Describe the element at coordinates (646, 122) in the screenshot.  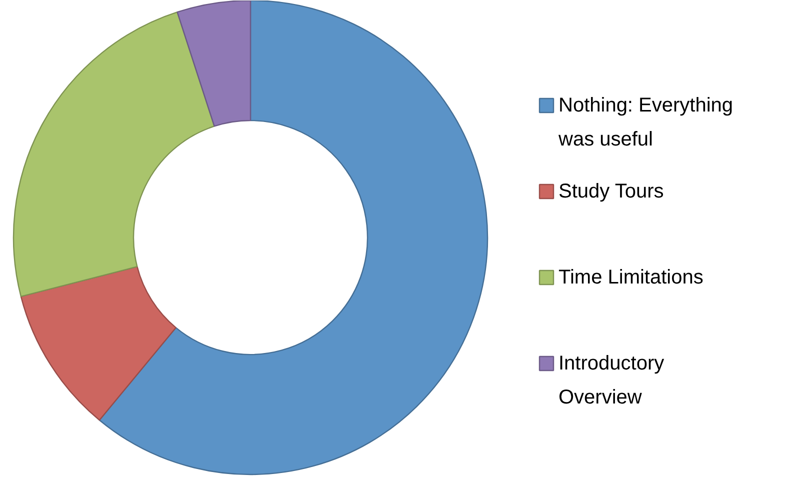
I see `legend-label: Nothing: Everything was useful` at that location.